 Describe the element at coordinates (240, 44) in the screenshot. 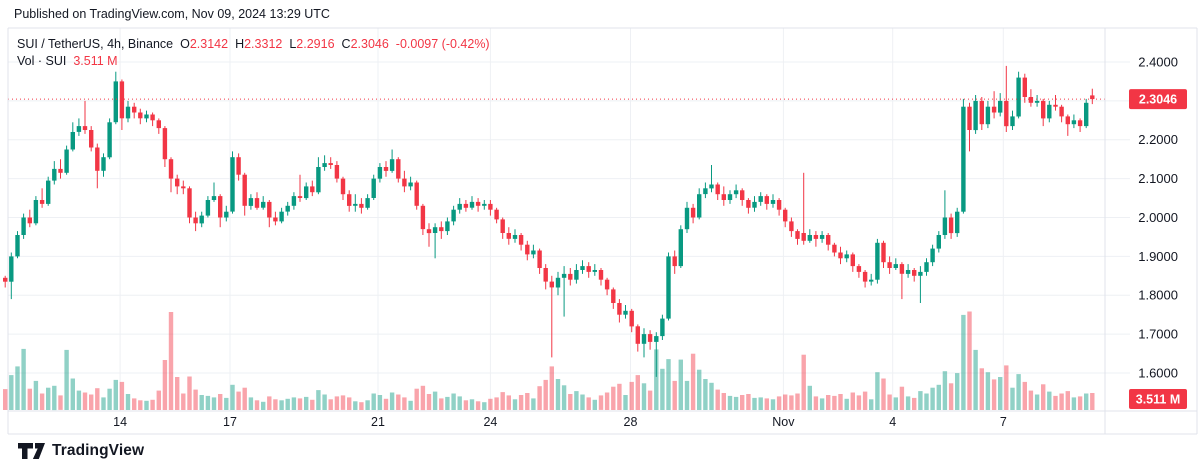

I see `high-label: H` at that location.